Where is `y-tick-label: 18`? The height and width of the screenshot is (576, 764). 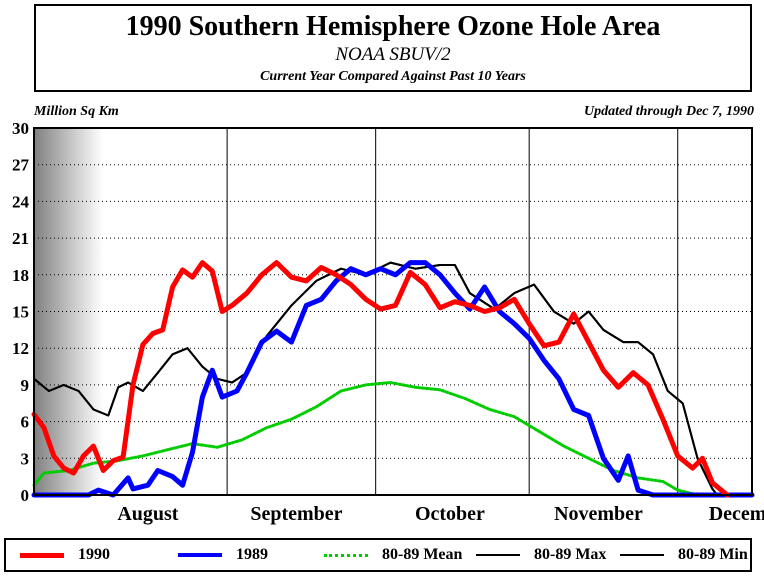
y-tick-label: 18 is located at coordinates (20, 275).